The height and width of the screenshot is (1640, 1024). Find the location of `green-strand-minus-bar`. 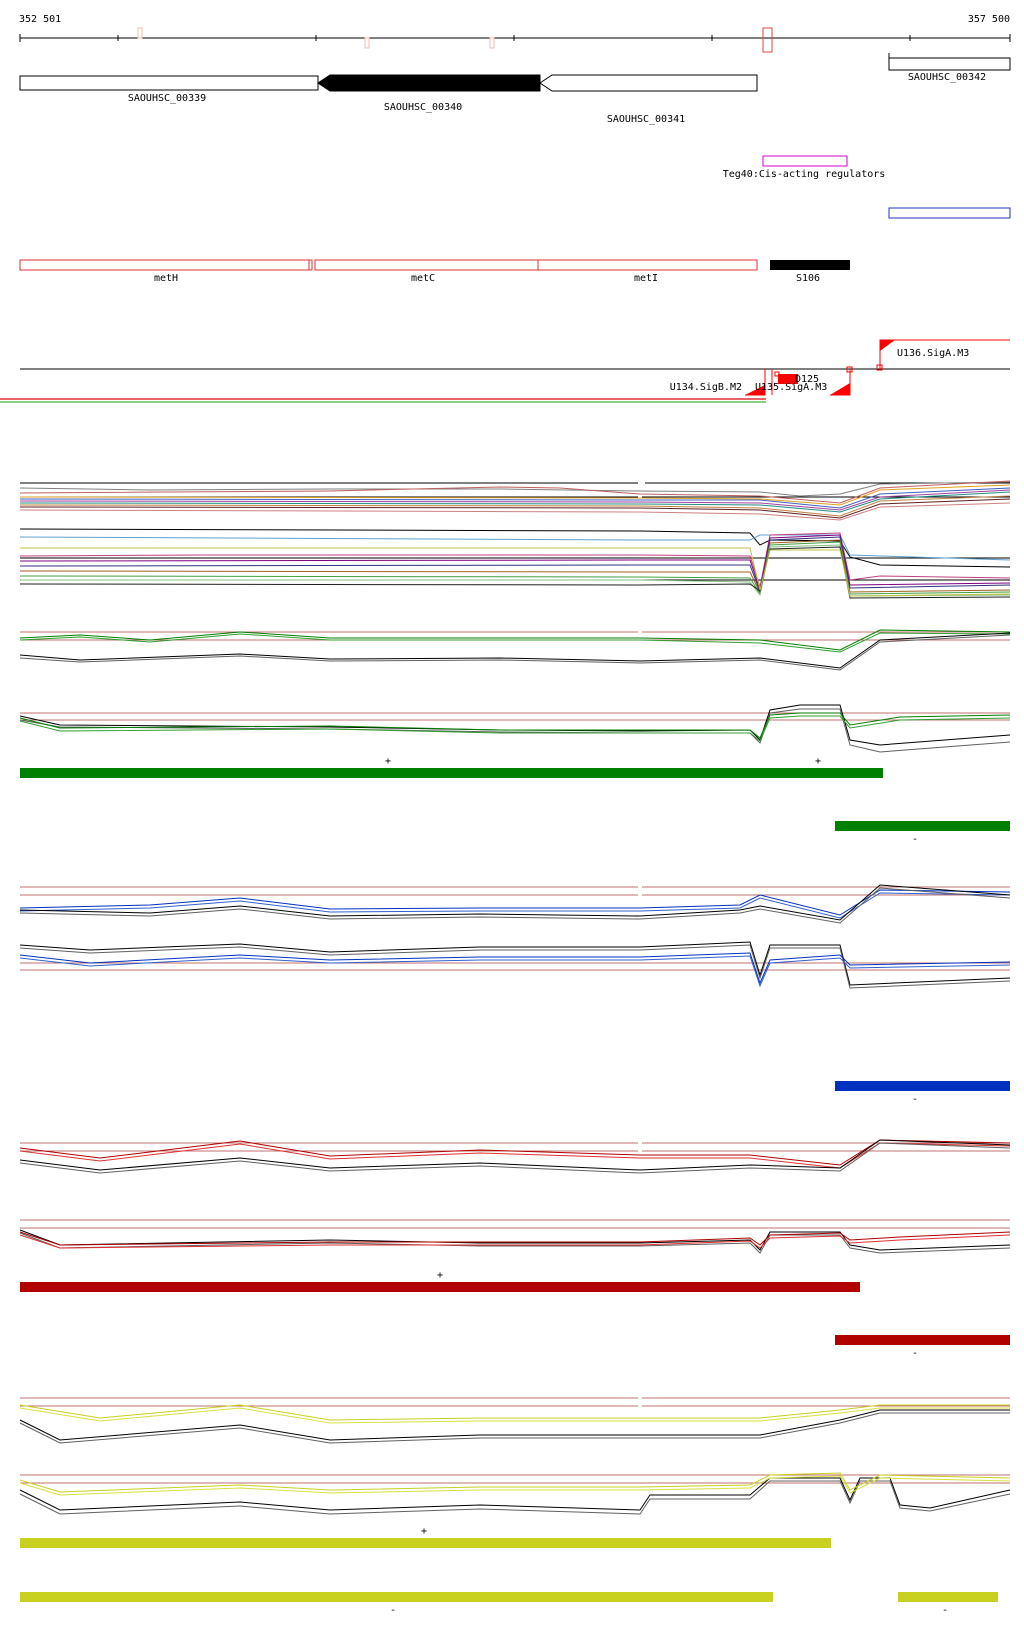

green-strand-minus-bar is located at coordinates (922, 826).